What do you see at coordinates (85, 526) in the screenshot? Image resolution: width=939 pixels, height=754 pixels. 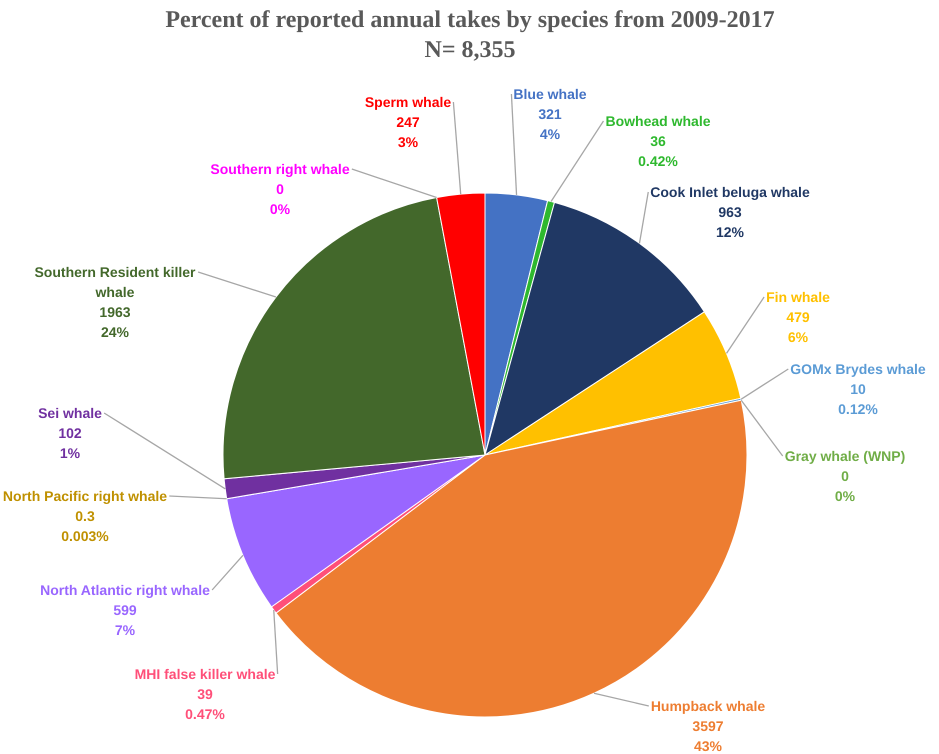 I see `data-label: 0.3 0.003%` at bounding box center [85, 526].